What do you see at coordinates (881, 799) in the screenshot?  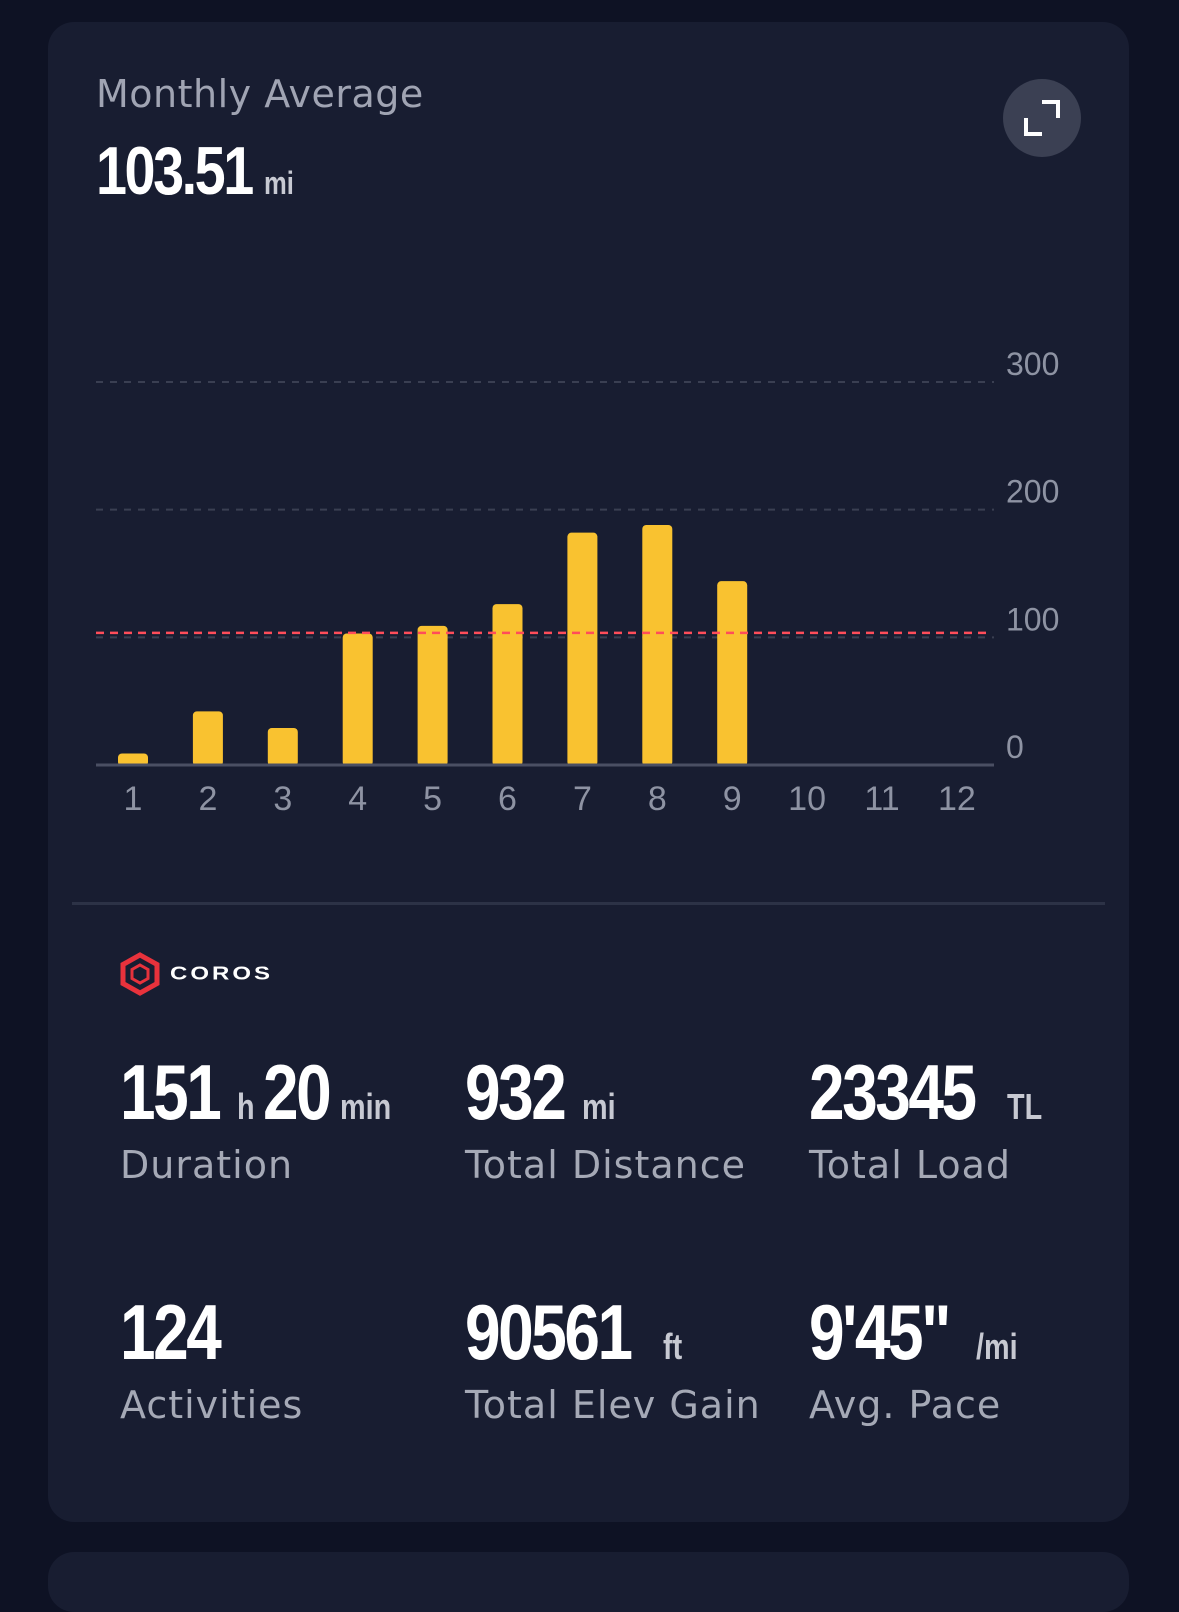 I see `x-tick-label: 11` at bounding box center [881, 799].